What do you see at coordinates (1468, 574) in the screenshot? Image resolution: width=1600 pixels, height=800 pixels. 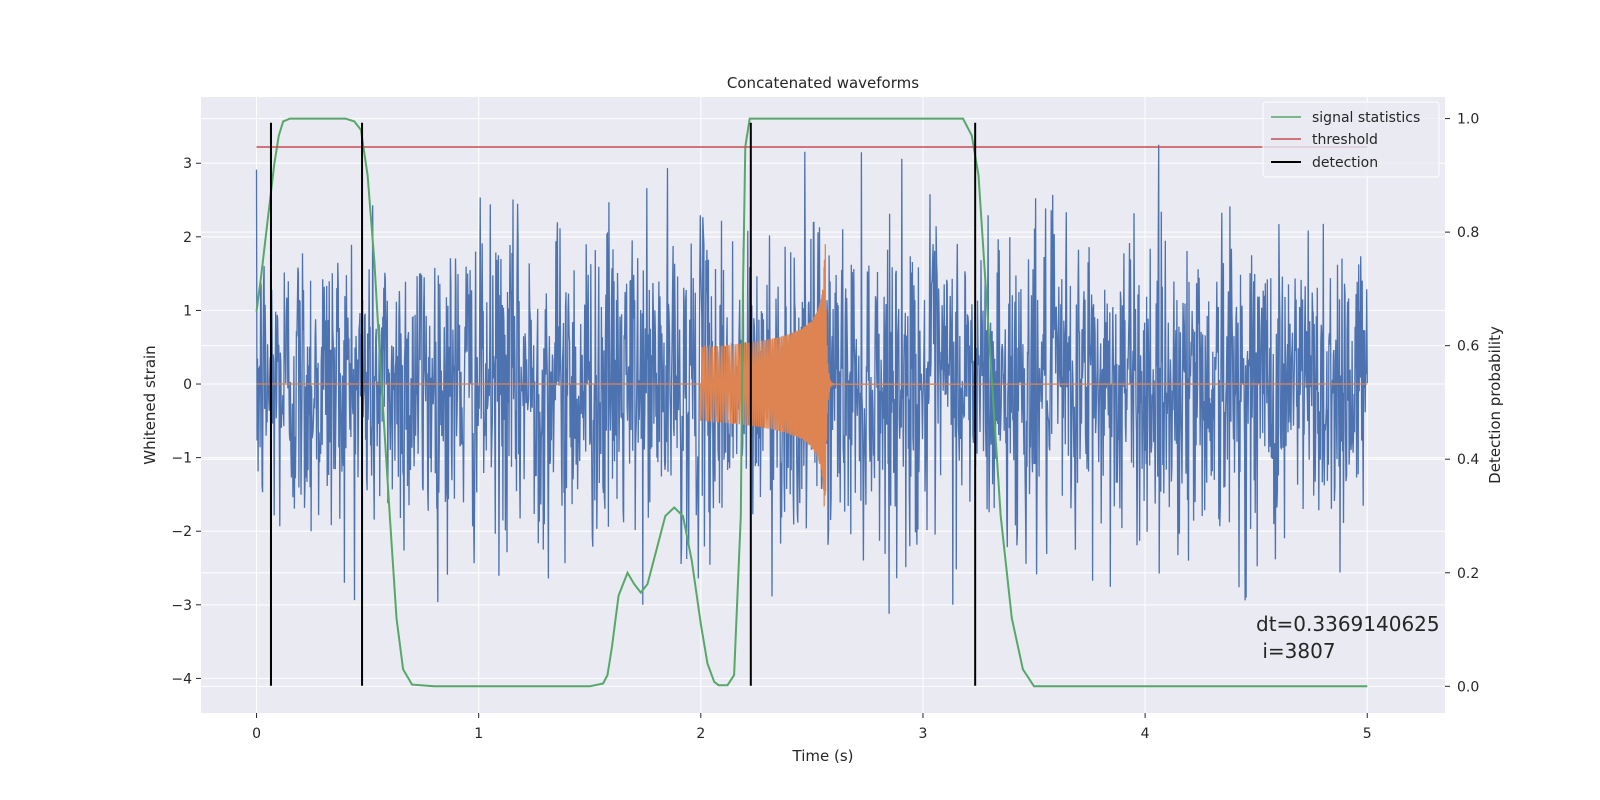 I see `y-tick-label-right: 0.2` at bounding box center [1468, 574].